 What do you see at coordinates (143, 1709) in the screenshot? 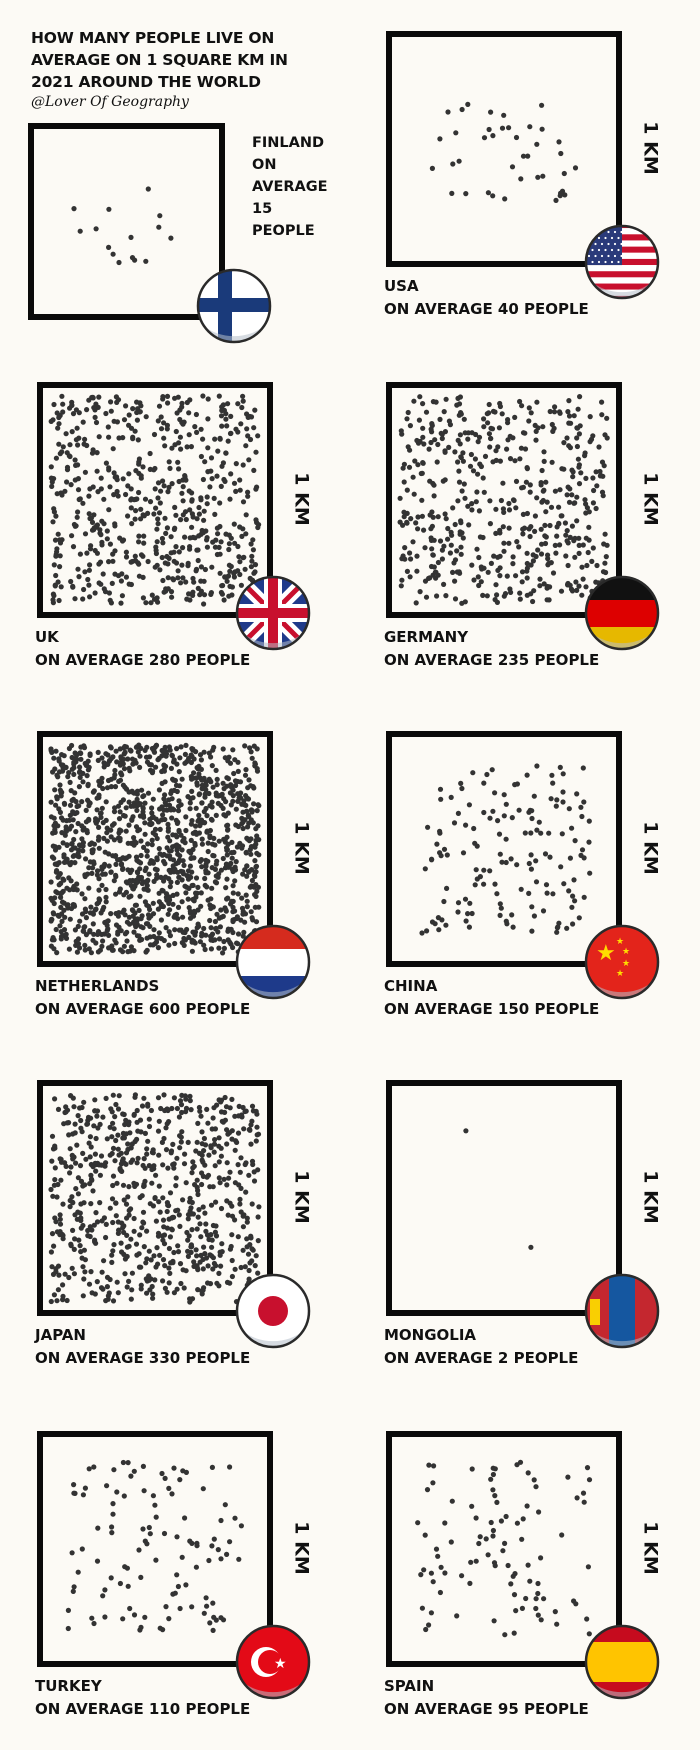
I see `caption: ON AVERAGE 110 PEOPLE` at bounding box center [143, 1709].